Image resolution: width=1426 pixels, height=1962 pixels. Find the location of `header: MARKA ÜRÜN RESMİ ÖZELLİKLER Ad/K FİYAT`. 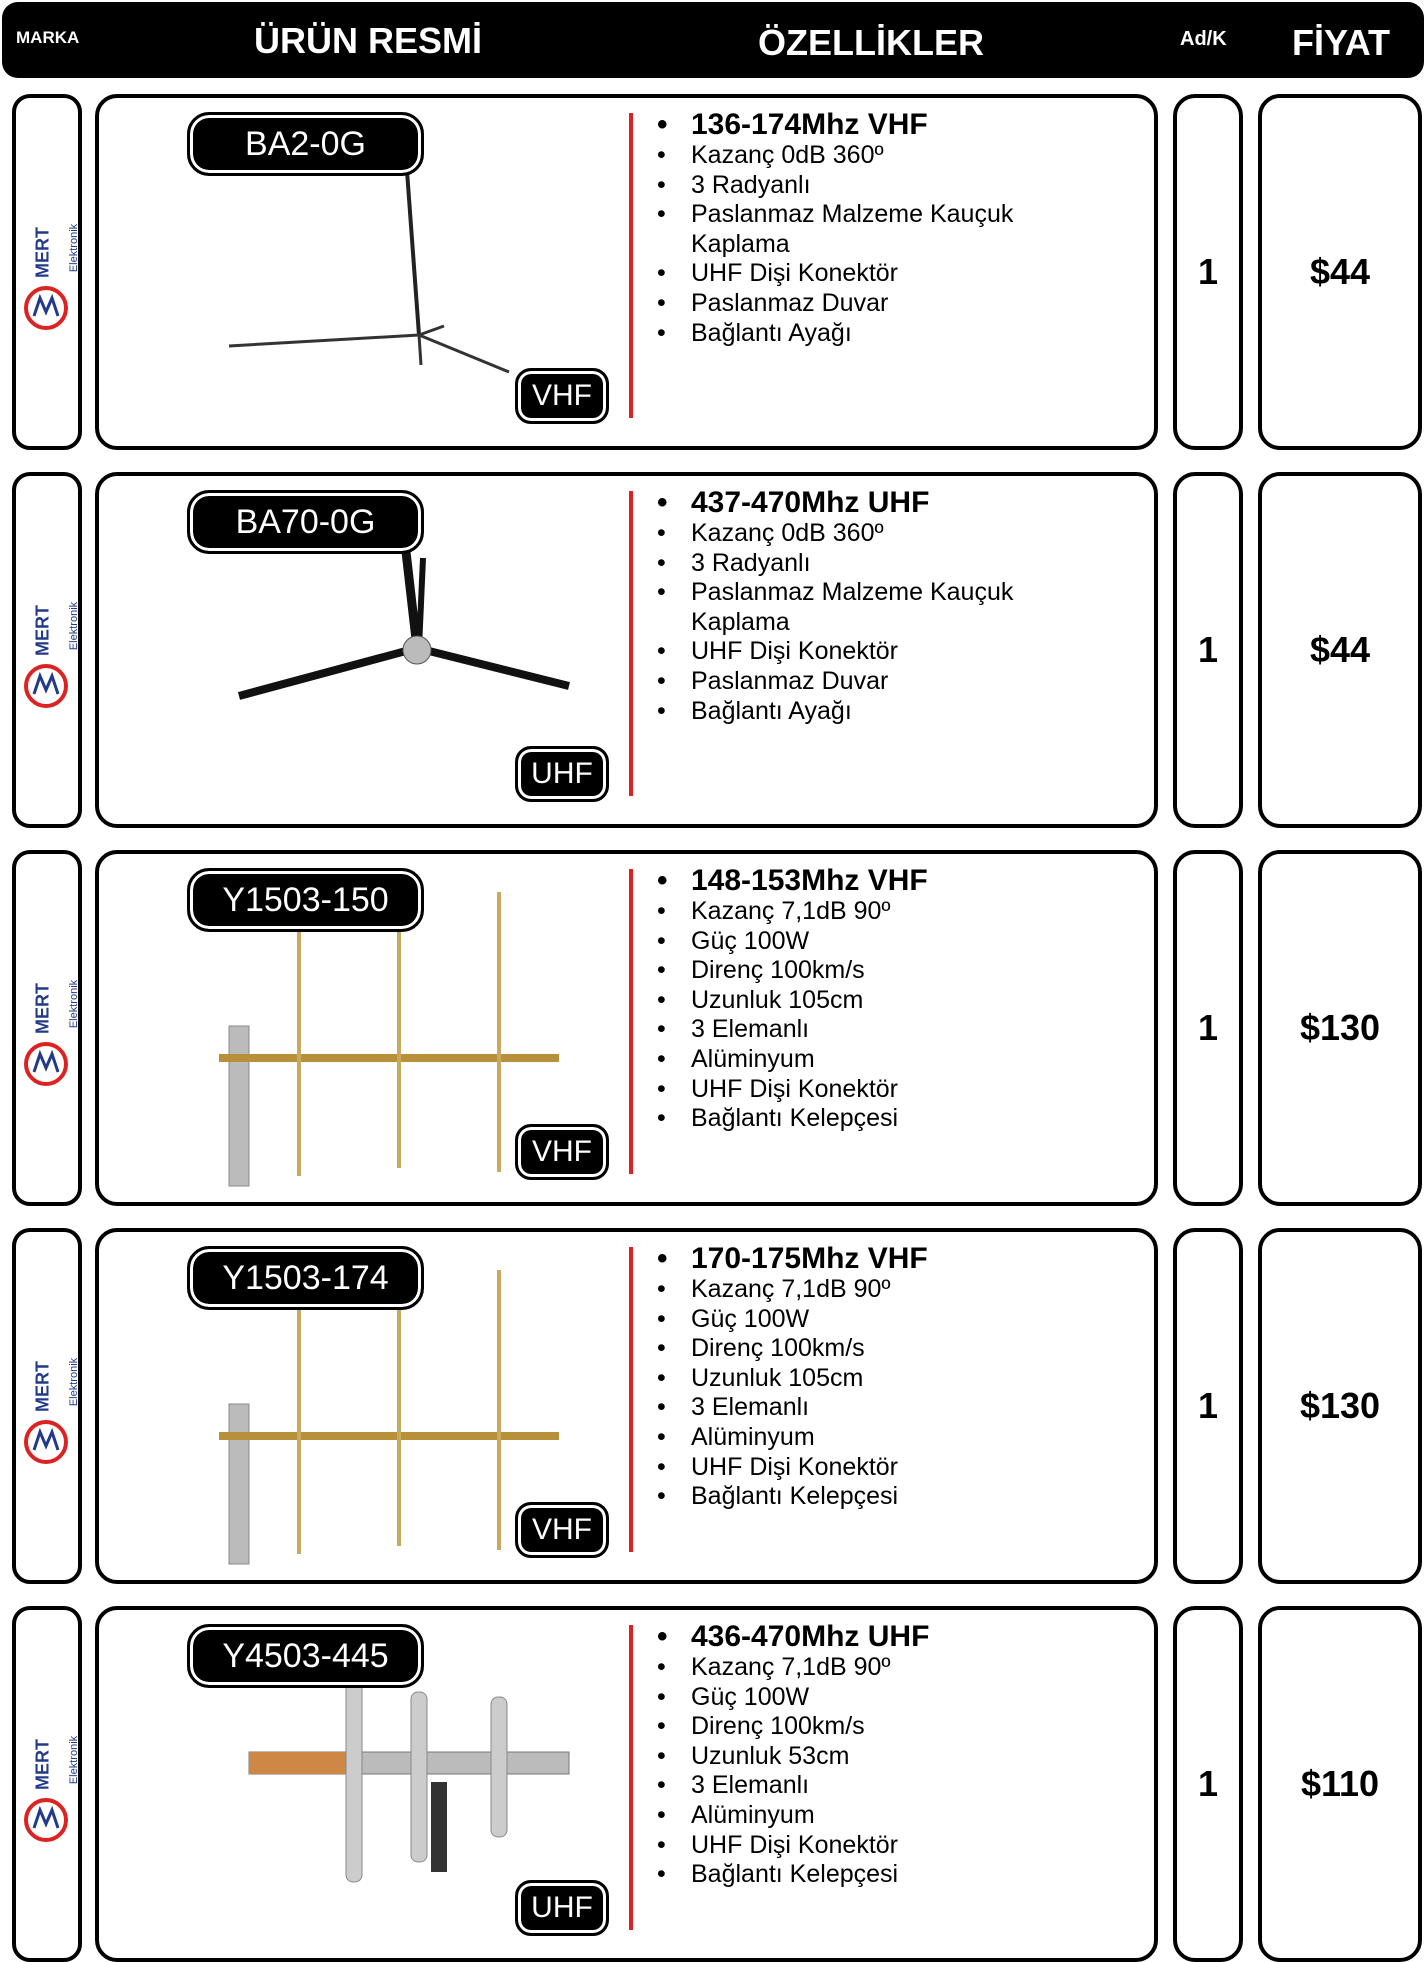

header: MARKA ÜRÜN RESMİ ÖZELLİKLER Ad/K FİYAT is located at coordinates (713, 40).